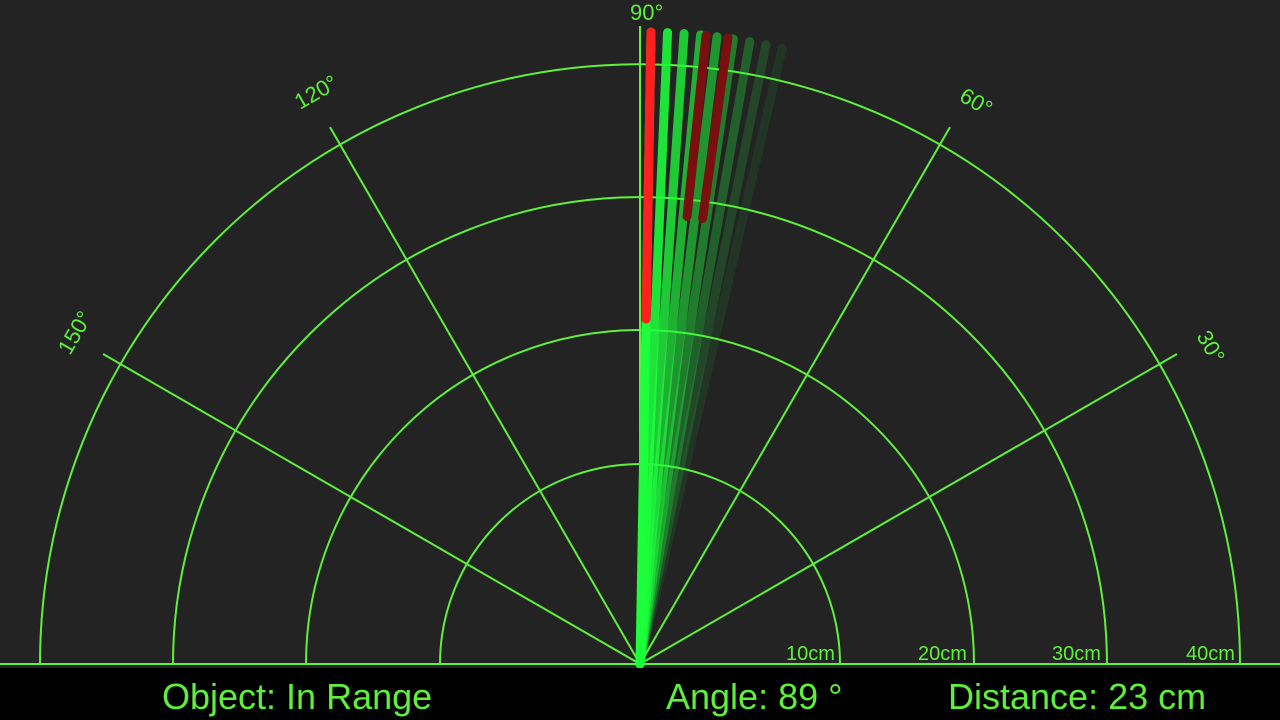 The width and height of the screenshot is (1280, 720). What do you see at coordinates (1157, 696) in the screenshot?
I see `distance-value: 23 cm` at bounding box center [1157, 696].